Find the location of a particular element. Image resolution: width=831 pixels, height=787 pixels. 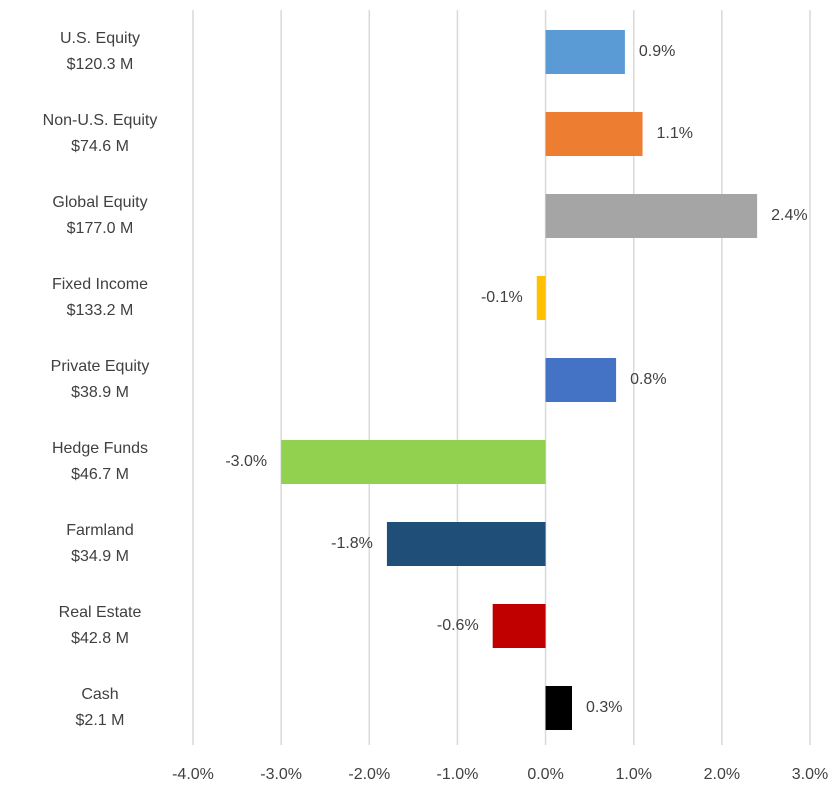

value-label: 2.4% is located at coordinates (789, 215).